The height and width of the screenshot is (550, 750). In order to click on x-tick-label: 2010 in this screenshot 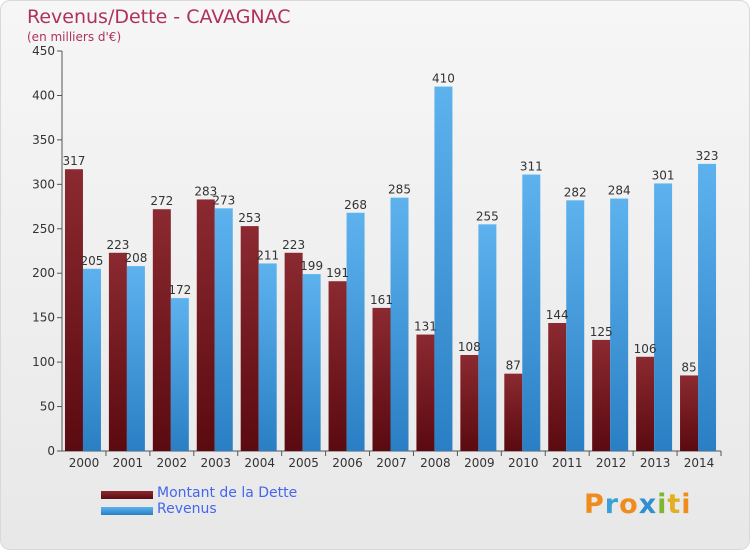, I will do `click(523, 463)`.